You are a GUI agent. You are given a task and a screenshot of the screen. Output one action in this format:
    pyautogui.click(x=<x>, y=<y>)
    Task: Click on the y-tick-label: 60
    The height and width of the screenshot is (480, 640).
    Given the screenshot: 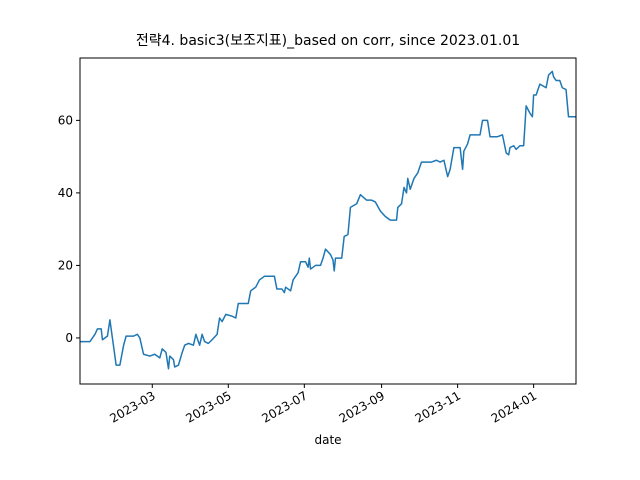 What is the action you would take?
    pyautogui.click(x=65, y=120)
    